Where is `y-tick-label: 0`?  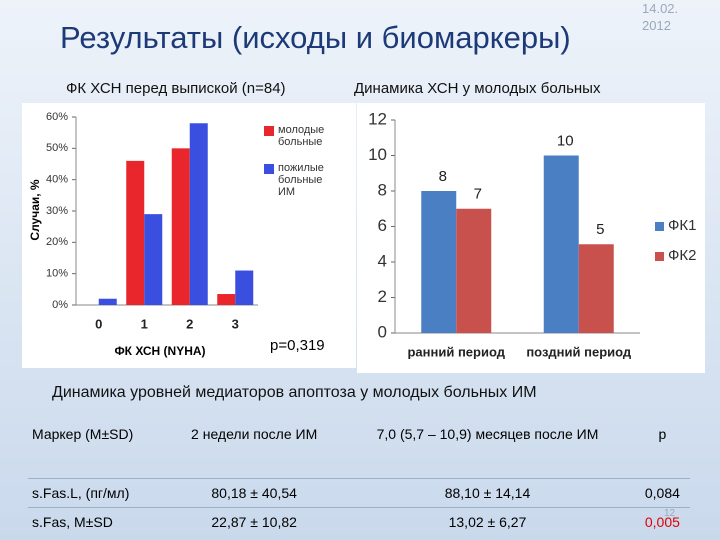 y-tick-label: 0 is located at coordinates (382, 331).